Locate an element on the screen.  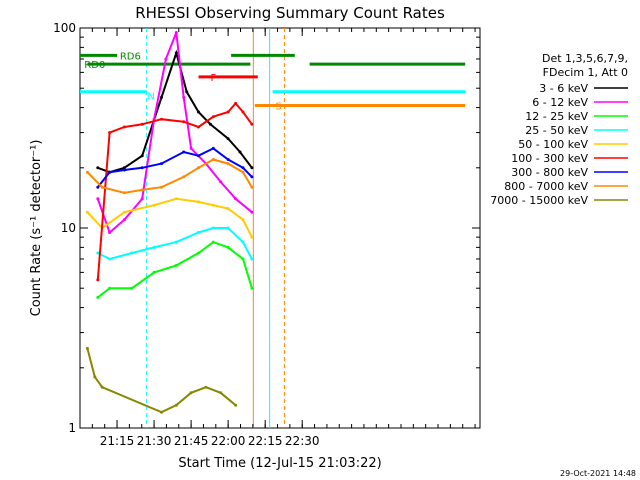
legend-entry: 100 - 300 keV is located at coordinates (549, 158).